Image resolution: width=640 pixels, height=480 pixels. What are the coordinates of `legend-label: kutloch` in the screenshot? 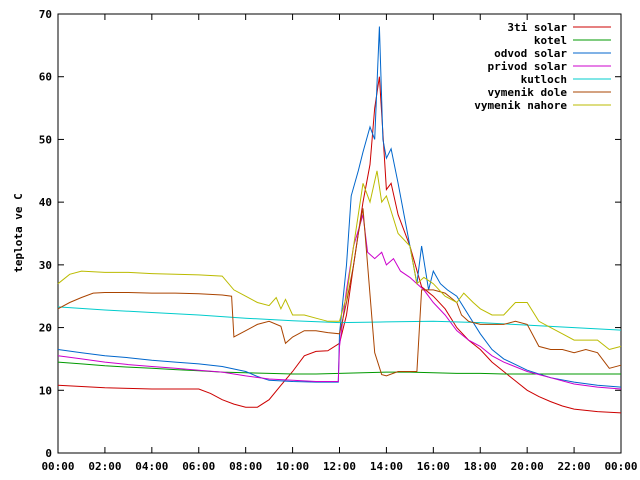 It's located at (544, 79).